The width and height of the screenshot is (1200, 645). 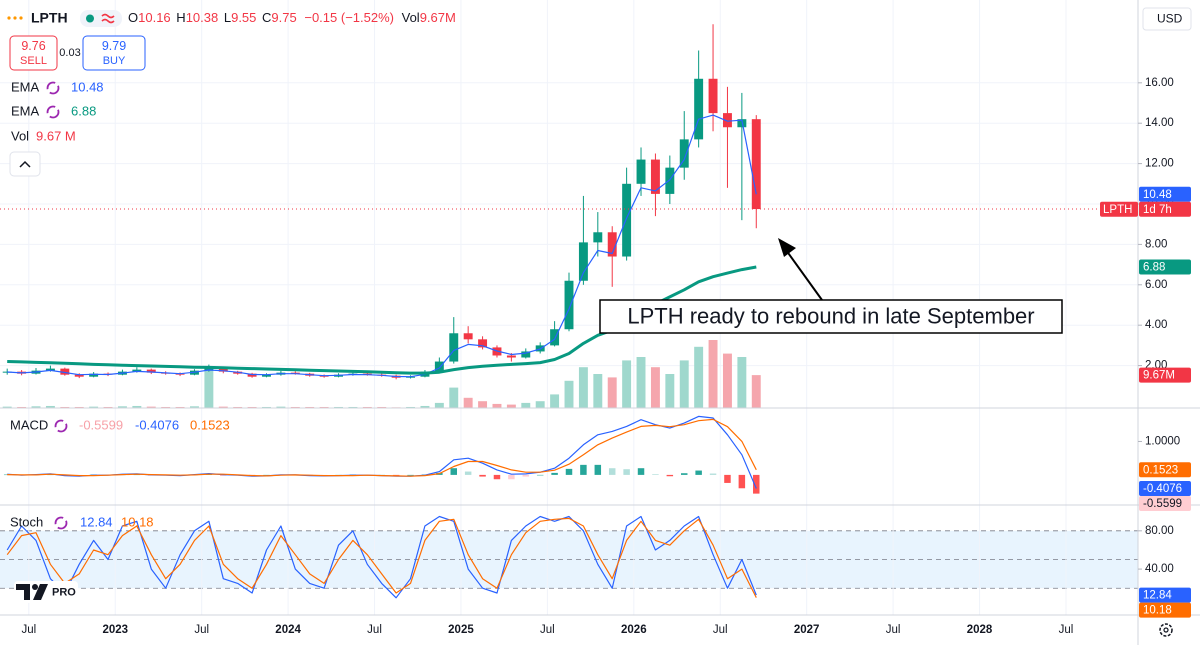 I want to click on collapse-button, so click(x=25, y=164).